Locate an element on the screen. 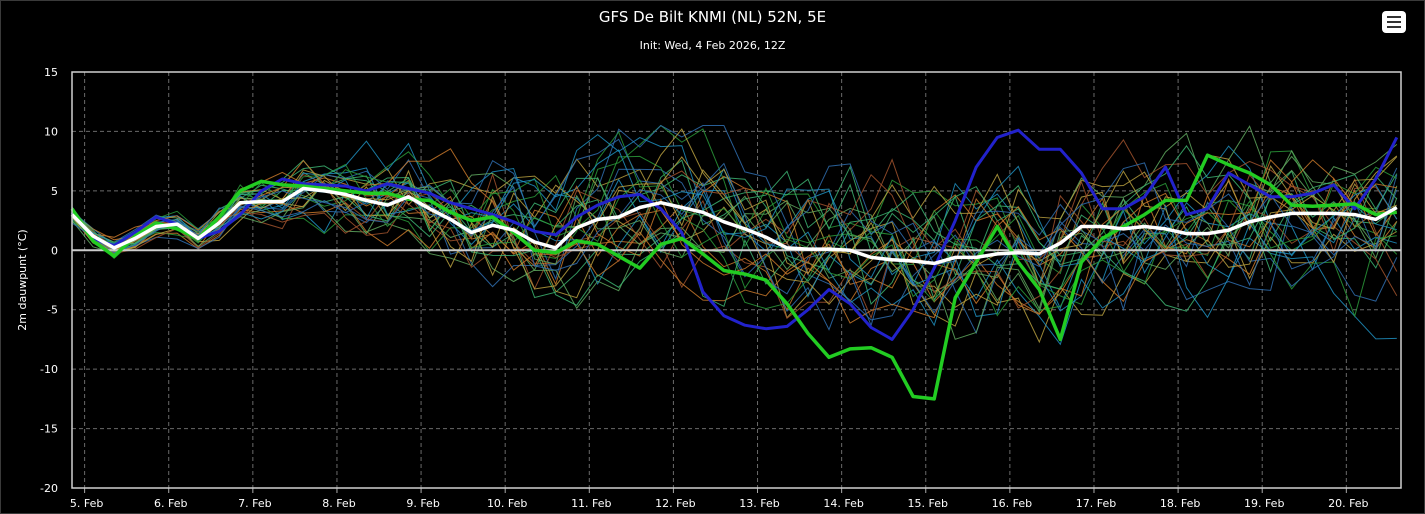 The image size is (1425, 514). y-tick-label: 10 is located at coordinates (51, 131).